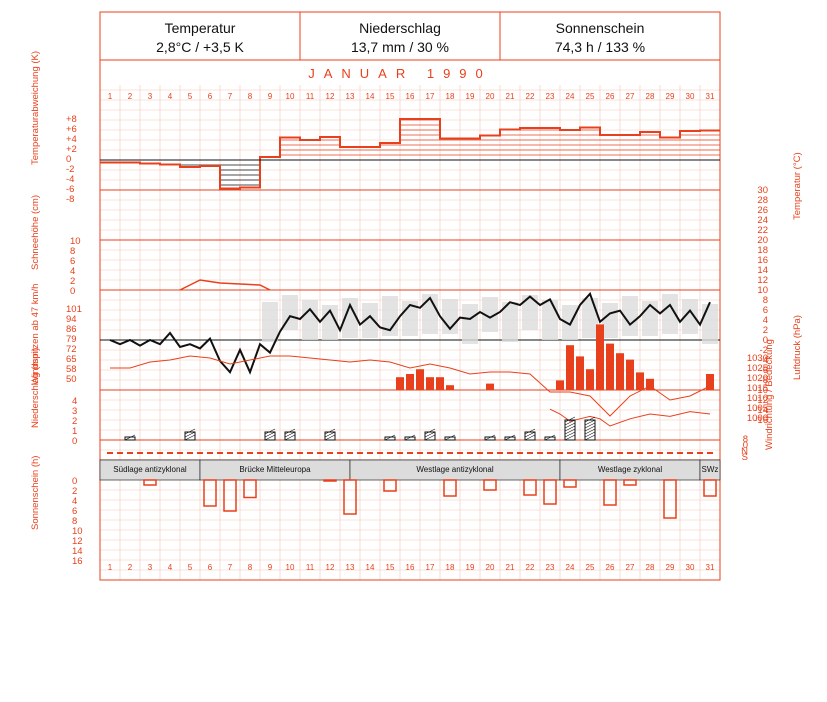  Describe the element at coordinates (130, 567) in the screenshot. I see `day-label-bottom: 2` at that location.